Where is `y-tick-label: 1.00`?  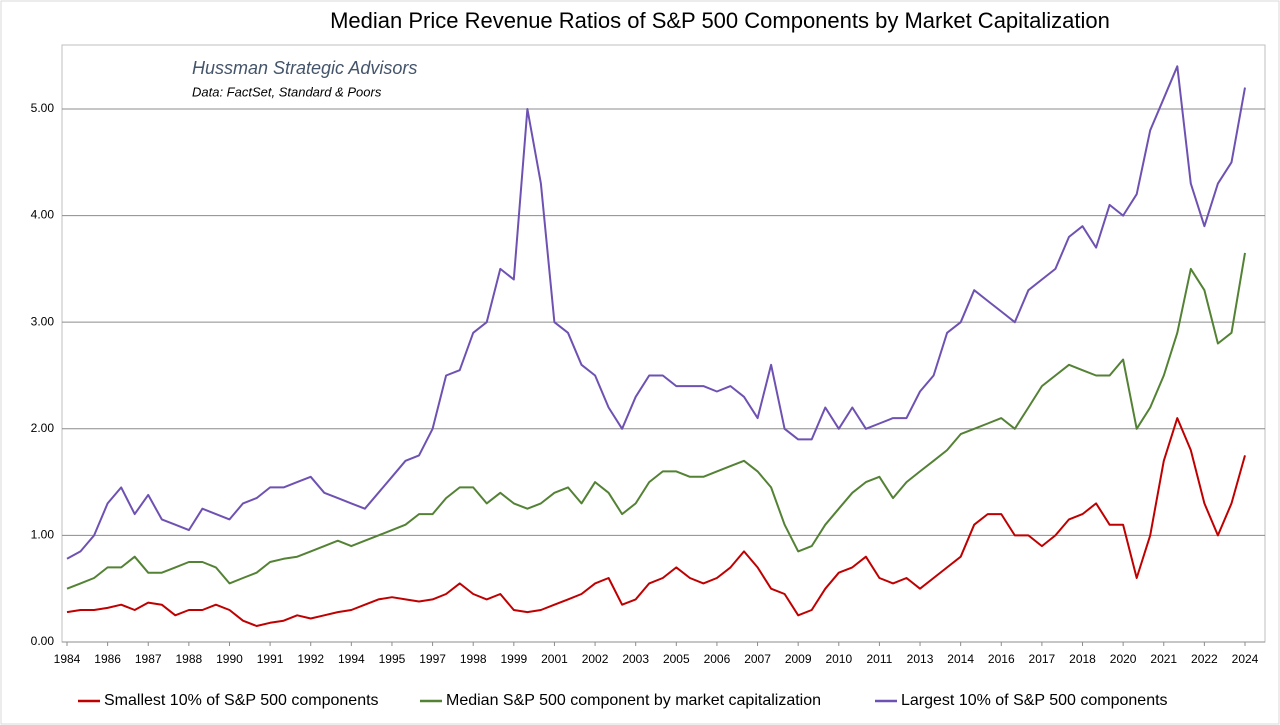 y-tick-label: 1.00 is located at coordinates (43, 535).